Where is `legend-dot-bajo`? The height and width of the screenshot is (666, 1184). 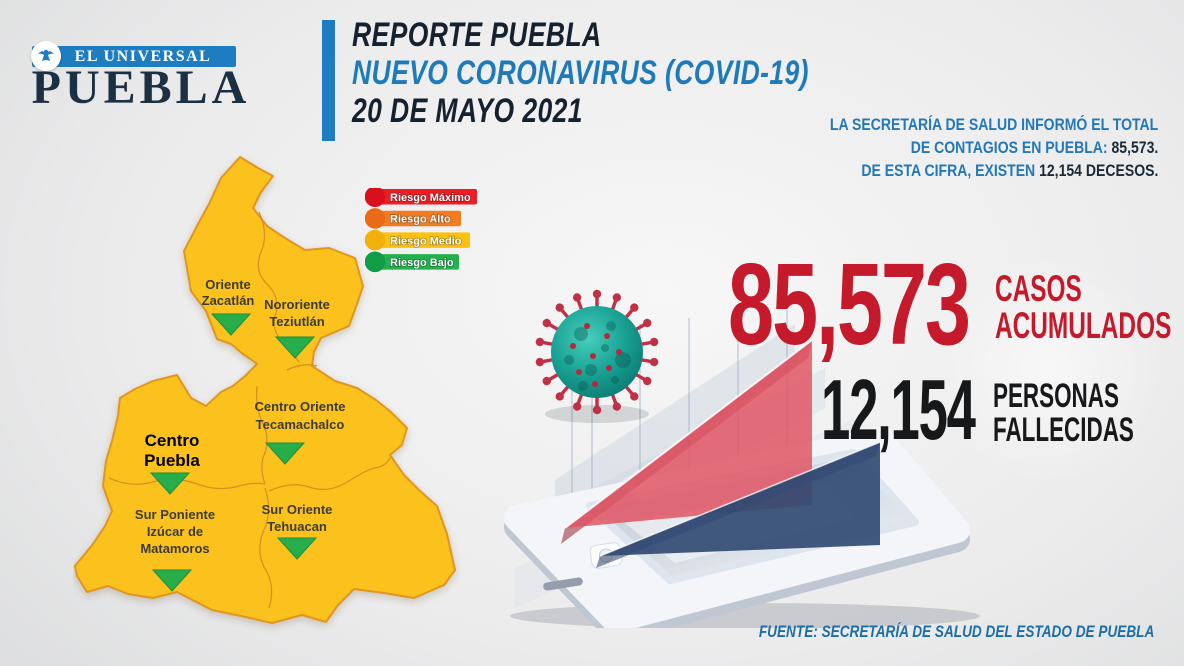
legend-dot-bajo is located at coordinates (375, 262).